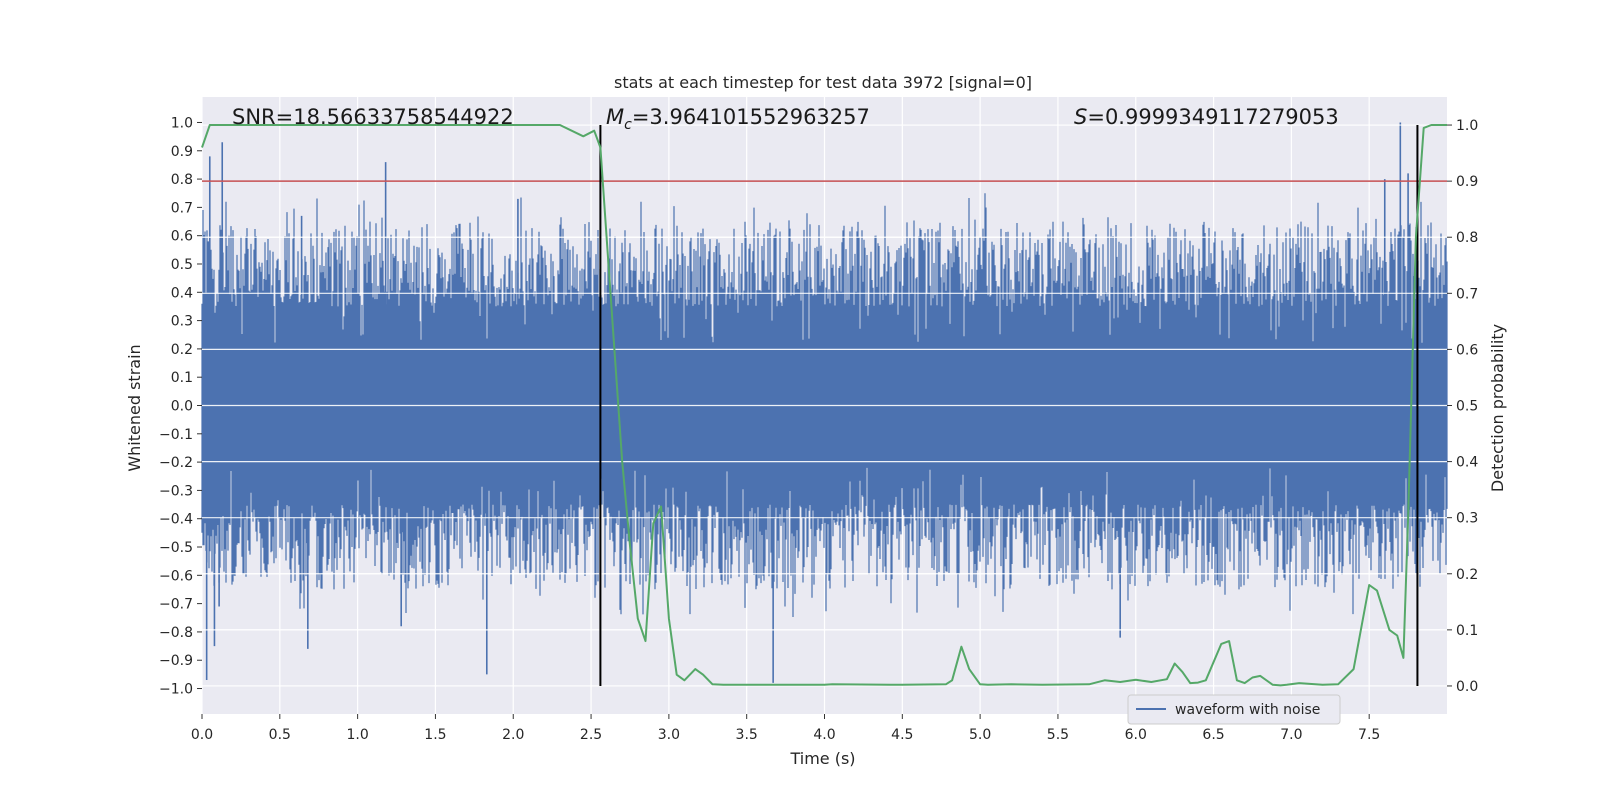 Image resolution: width=1600 pixels, height=804 pixels. What do you see at coordinates (357, 735) in the screenshot?
I see `x-tick-label: 1.0` at bounding box center [357, 735].